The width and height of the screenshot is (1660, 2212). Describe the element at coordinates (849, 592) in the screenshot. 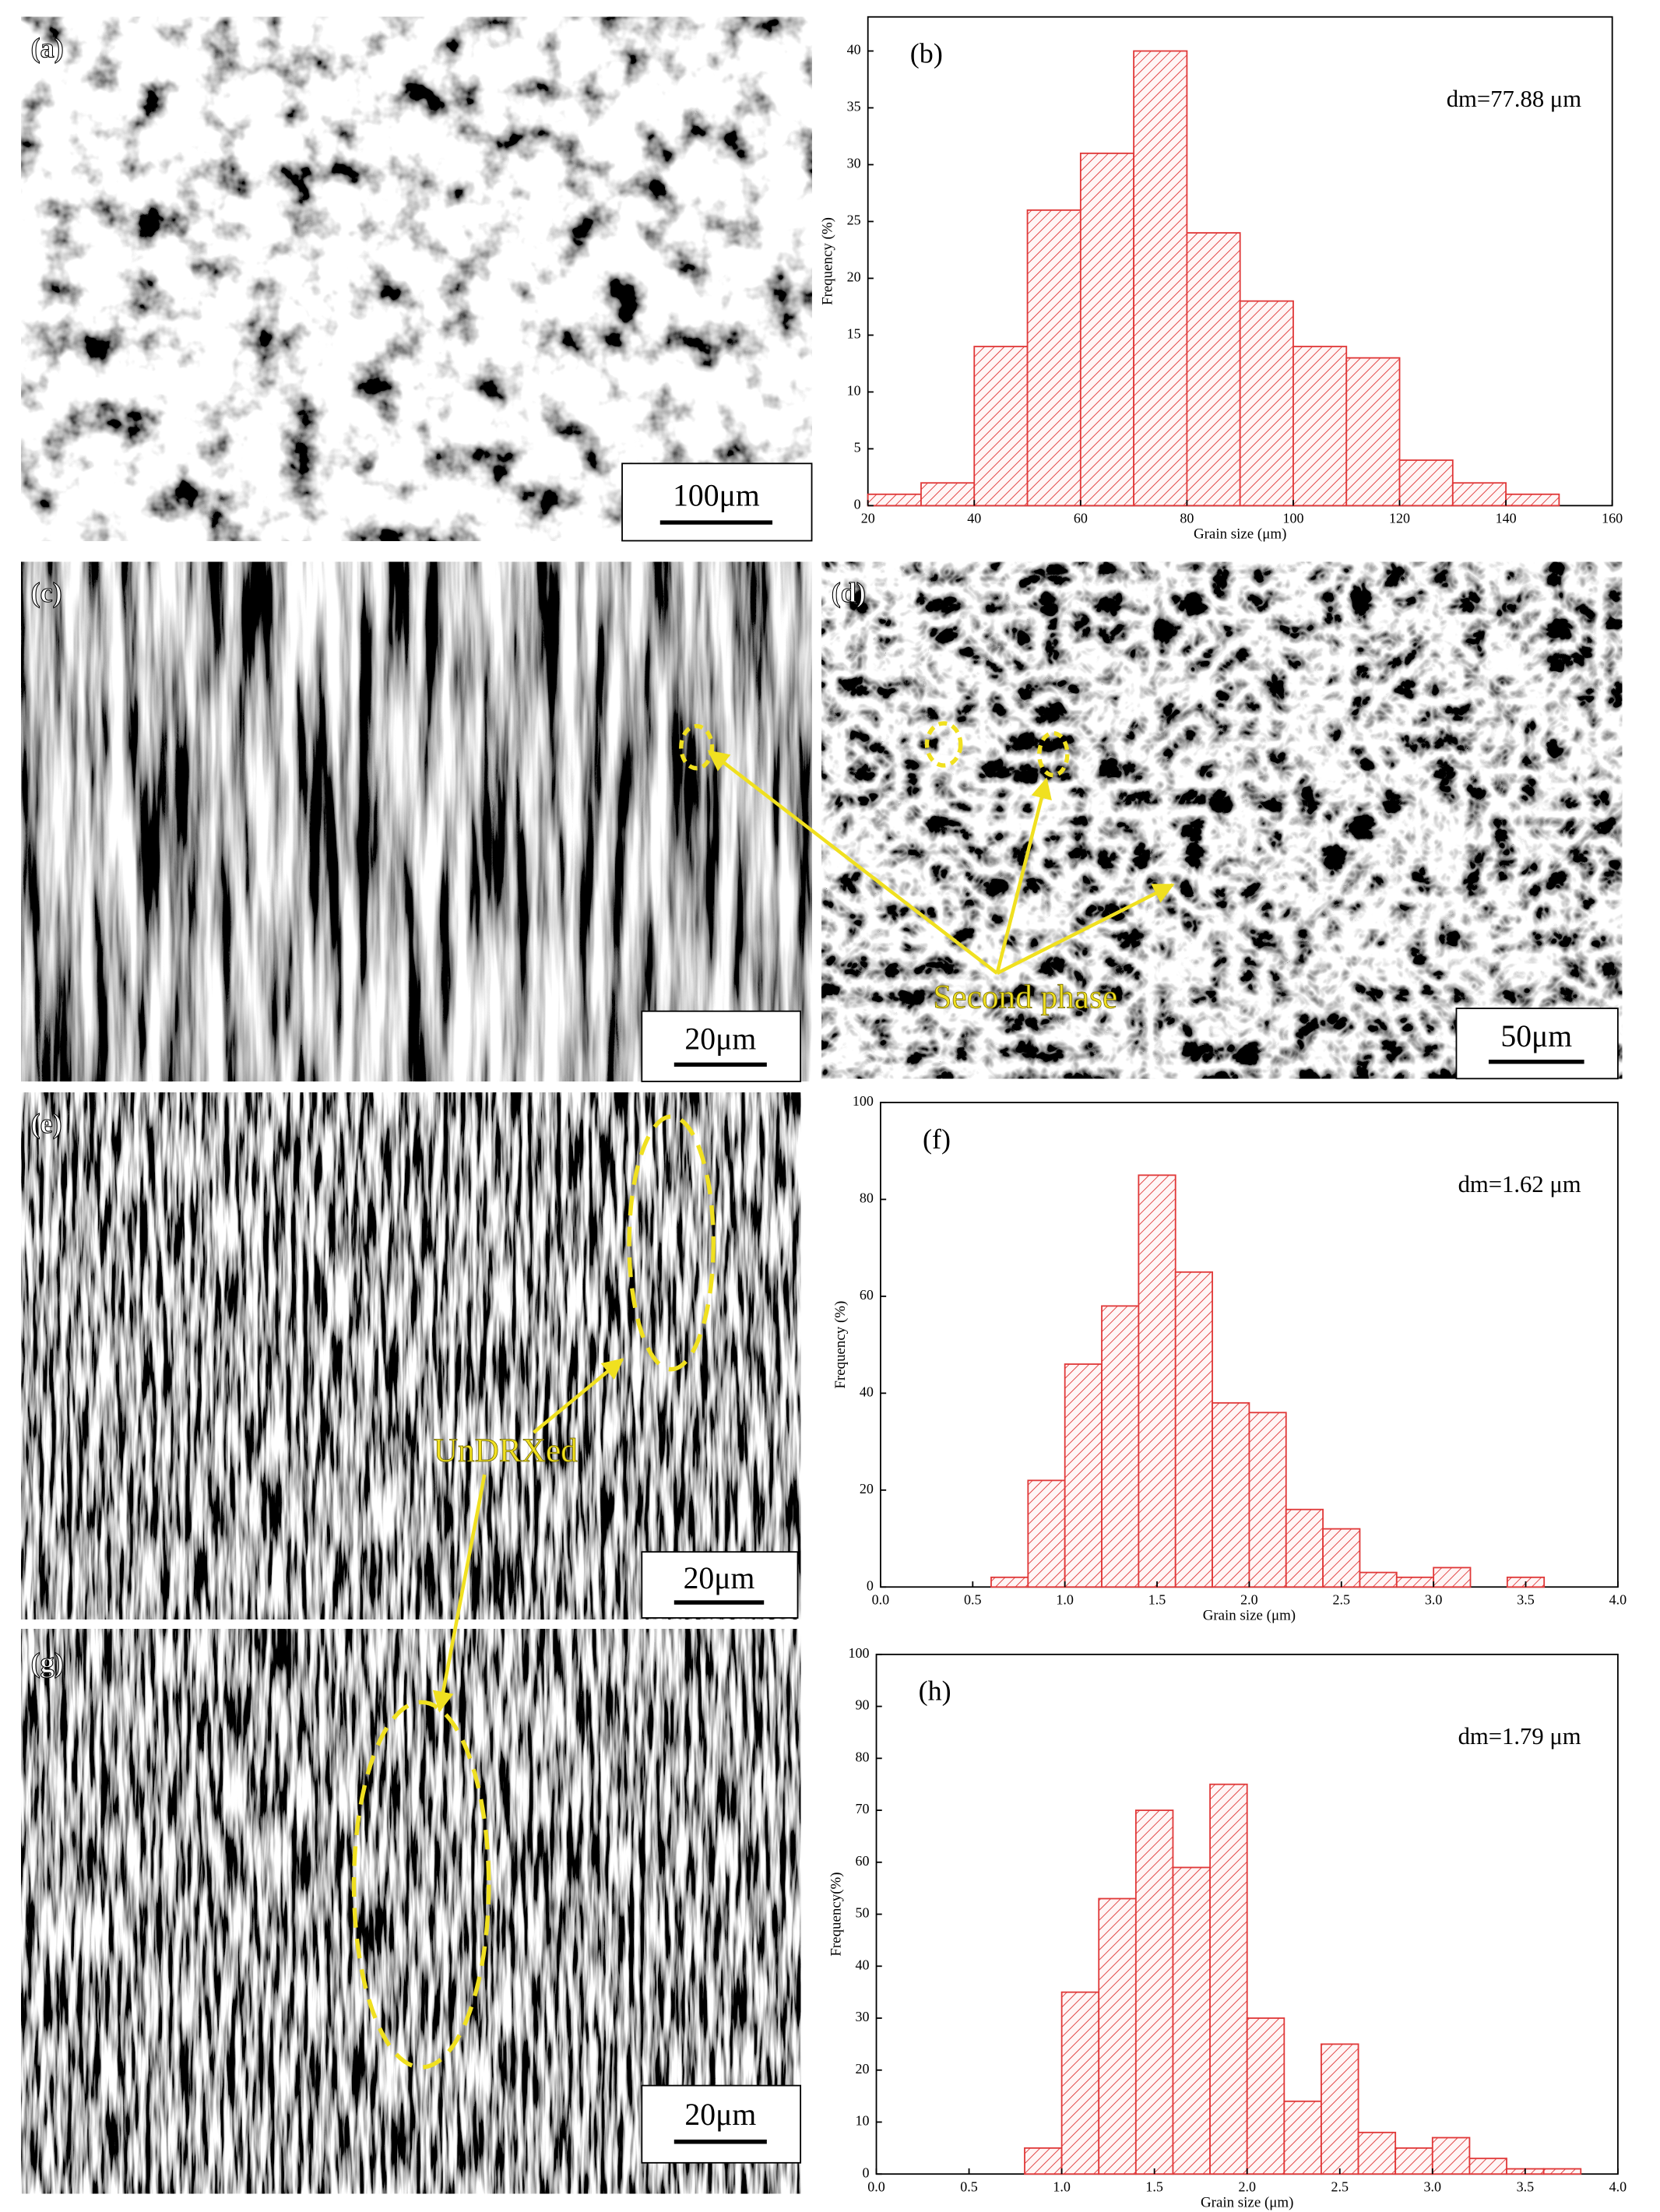

I see `panel-label: (d)` at that location.